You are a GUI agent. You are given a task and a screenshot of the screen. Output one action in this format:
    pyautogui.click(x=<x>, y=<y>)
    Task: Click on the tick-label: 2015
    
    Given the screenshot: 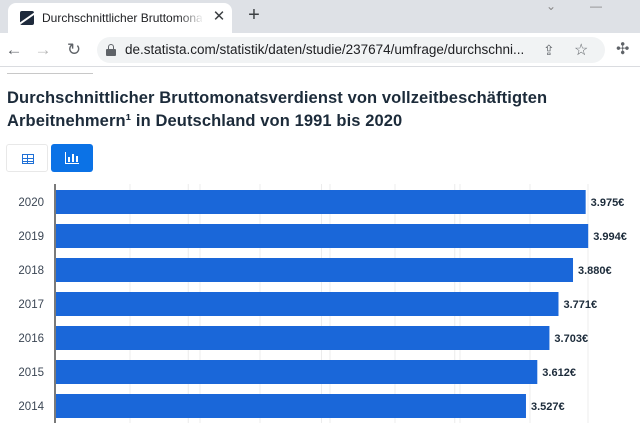 What is the action you would take?
    pyautogui.click(x=31, y=373)
    